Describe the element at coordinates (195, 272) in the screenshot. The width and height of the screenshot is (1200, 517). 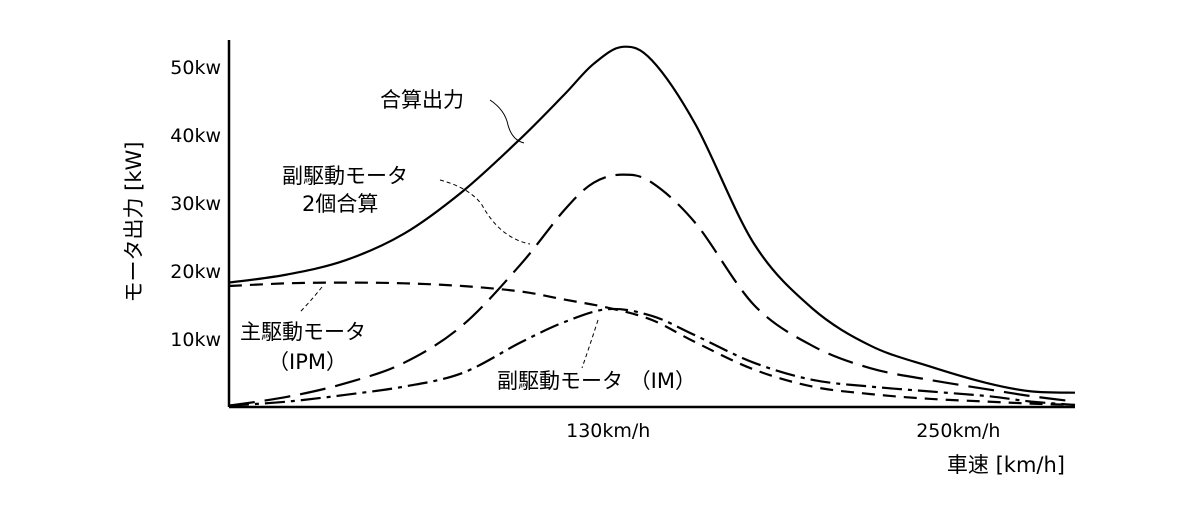
I see `y-tick-label: 20kw` at that location.